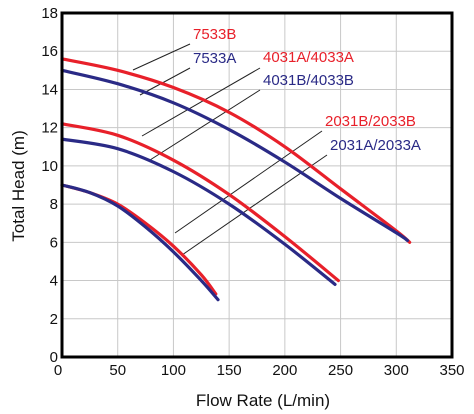 This screenshot has height=414, width=474. What do you see at coordinates (54, 204) in the screenshot?
I see `y-tick-label: 8` at bounding box center [54, 204].